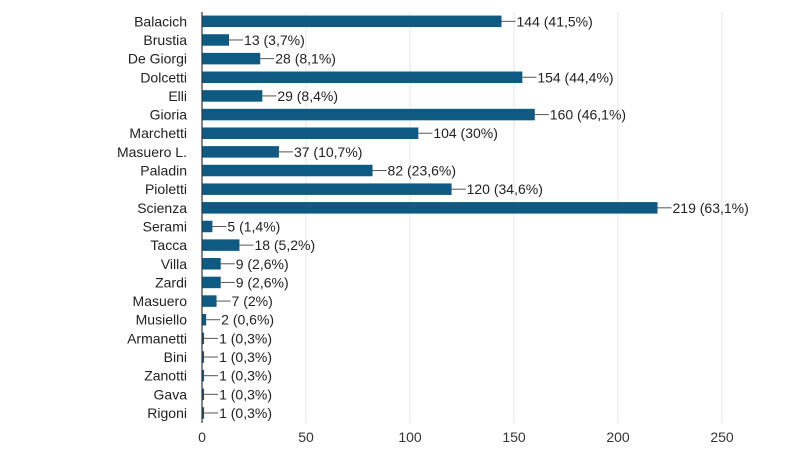 The height and width of the screenshot is (451, 804). What do you see at coordinates (328, 152) in the screenshot?
I see `data-label: 37 (10,7%)` at bounding box center [328, 152].